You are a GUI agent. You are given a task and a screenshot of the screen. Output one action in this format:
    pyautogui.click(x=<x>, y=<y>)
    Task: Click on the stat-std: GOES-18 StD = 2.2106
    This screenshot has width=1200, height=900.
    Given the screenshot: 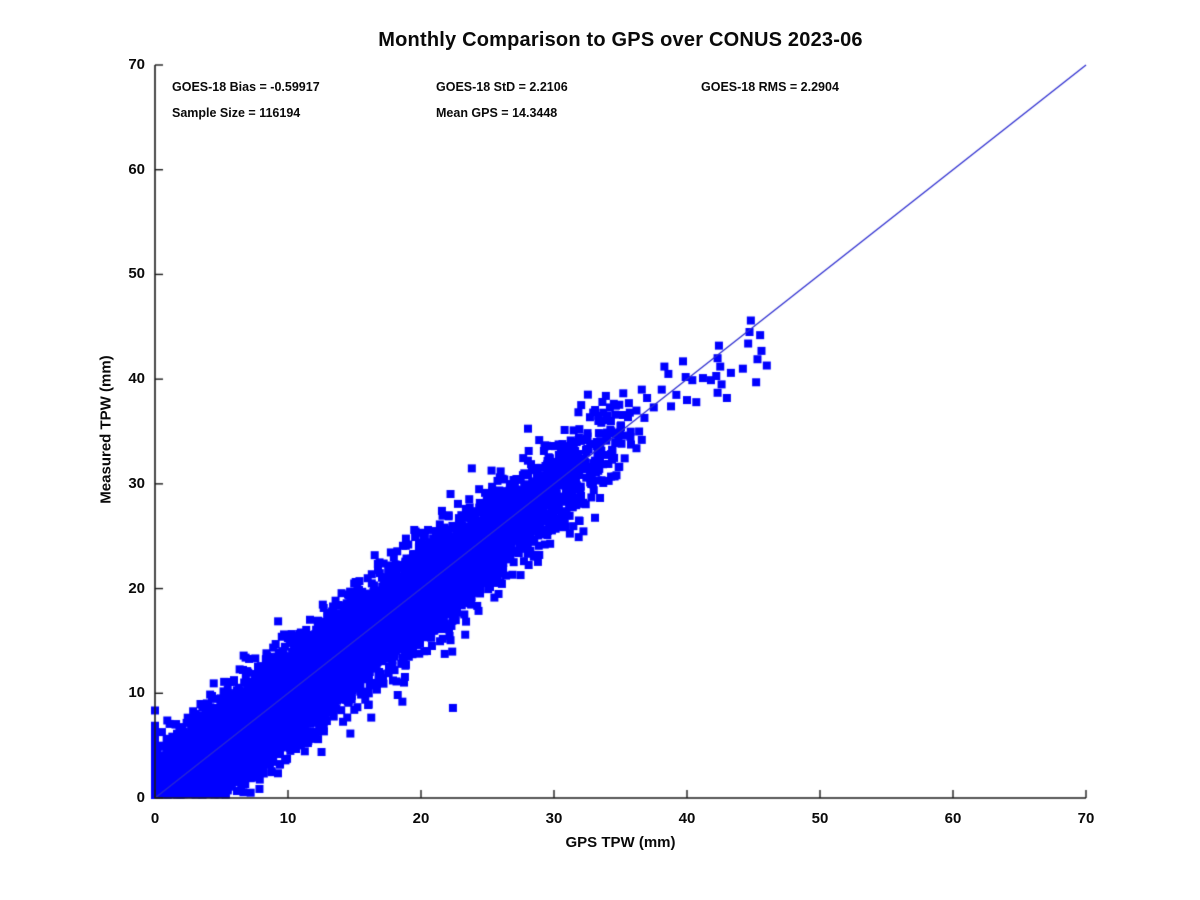 What is the action you would take?
    pyautogui.click(x=502, y=87)
    